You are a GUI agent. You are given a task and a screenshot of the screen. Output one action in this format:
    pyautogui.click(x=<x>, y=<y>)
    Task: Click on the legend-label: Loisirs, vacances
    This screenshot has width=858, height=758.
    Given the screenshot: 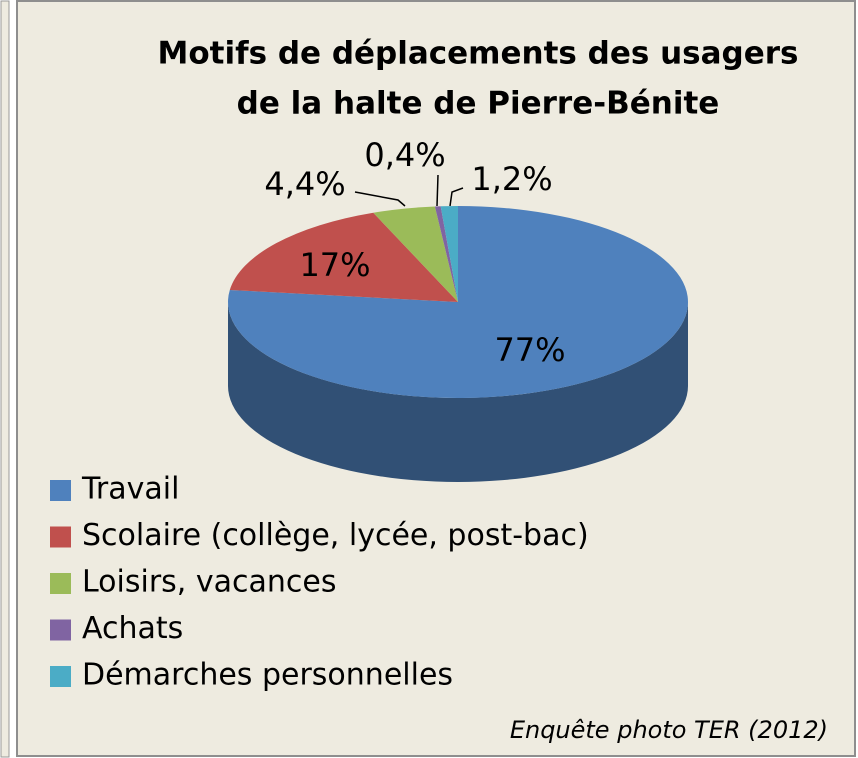 What is the action you would take?
    pyautogui.click(x=209, y=582)
    